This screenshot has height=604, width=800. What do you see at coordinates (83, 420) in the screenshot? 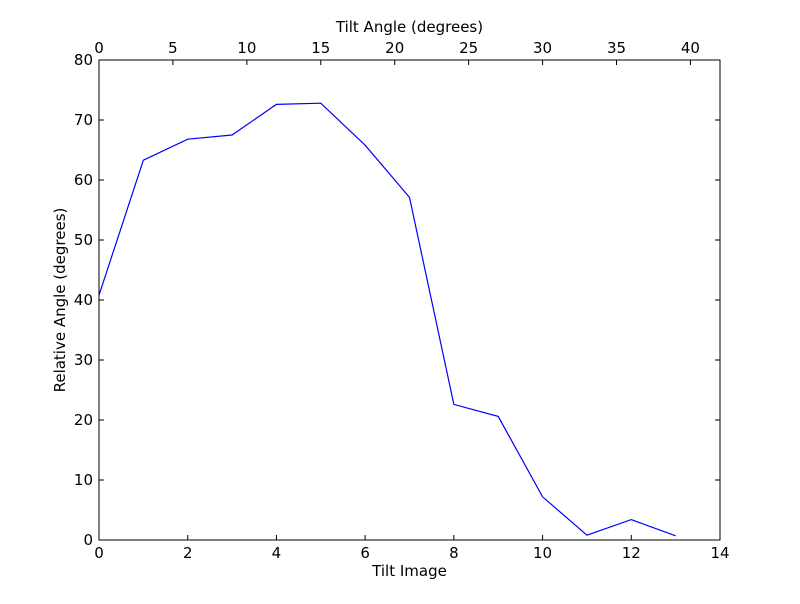
I see `y-tick-label: 20` at bounding box center [83, 420].